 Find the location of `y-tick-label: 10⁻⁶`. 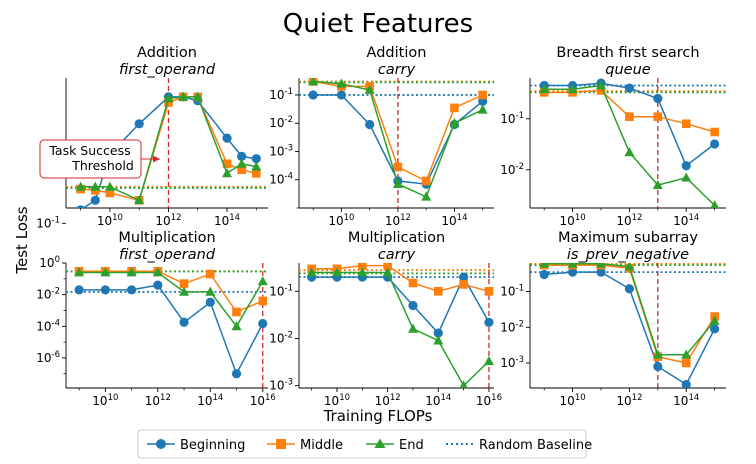

y-tick-label: 10⁻⁶ is located at coordinates (48, 357).